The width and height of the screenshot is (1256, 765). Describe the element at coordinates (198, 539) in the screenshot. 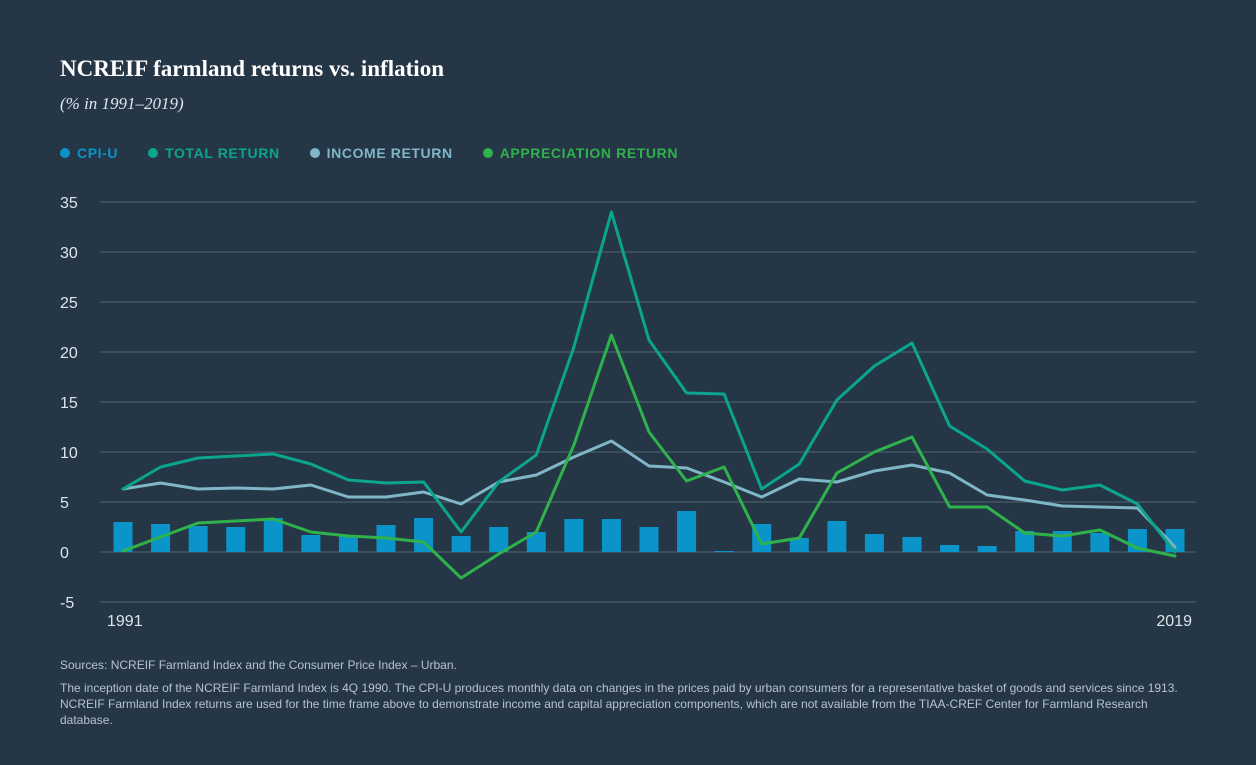

I see `bar-cpi-1993` at that location.